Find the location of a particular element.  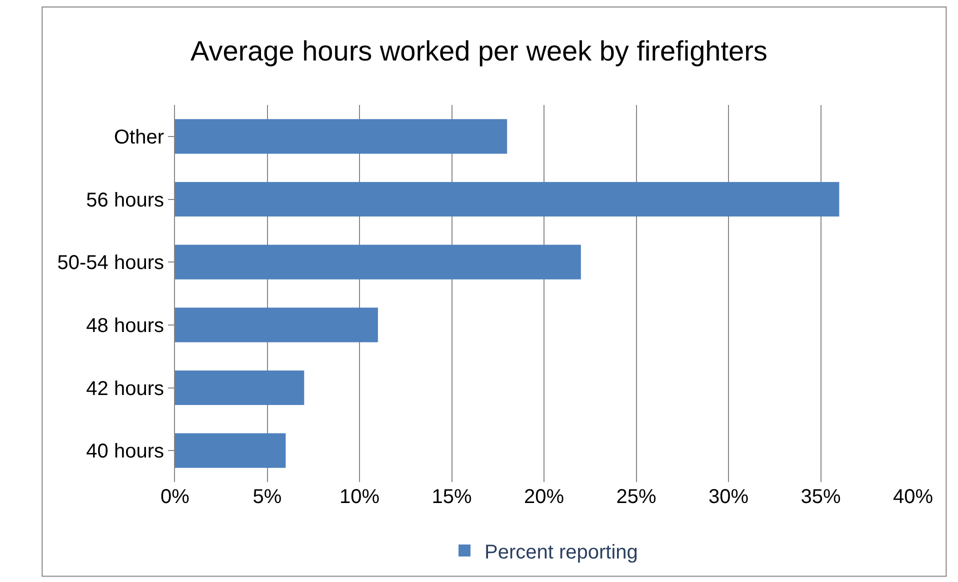

y-tick-label: Other is located at coordinates (139, 137).